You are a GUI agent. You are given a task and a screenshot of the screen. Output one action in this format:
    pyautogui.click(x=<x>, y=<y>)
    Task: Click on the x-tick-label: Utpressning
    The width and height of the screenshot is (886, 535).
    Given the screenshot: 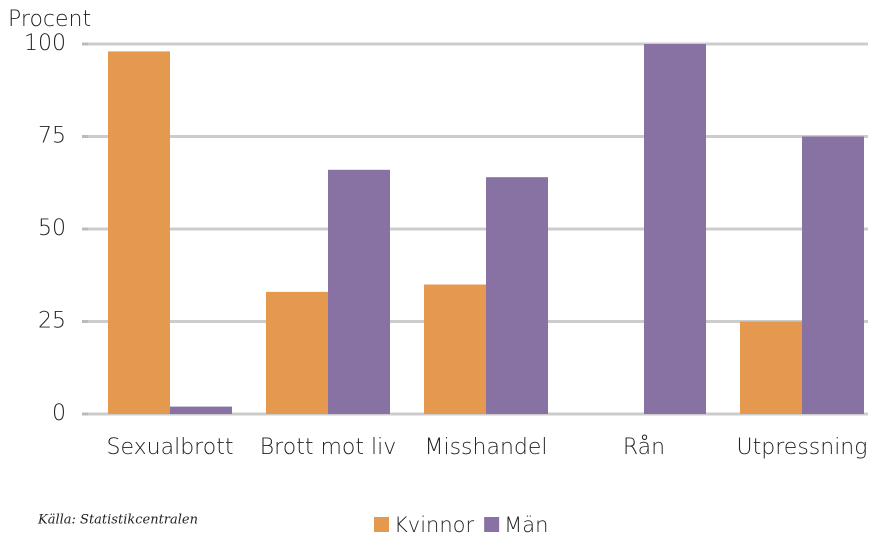 What is the action you would take?
    pyautogui.click(x=802, y=447)
    